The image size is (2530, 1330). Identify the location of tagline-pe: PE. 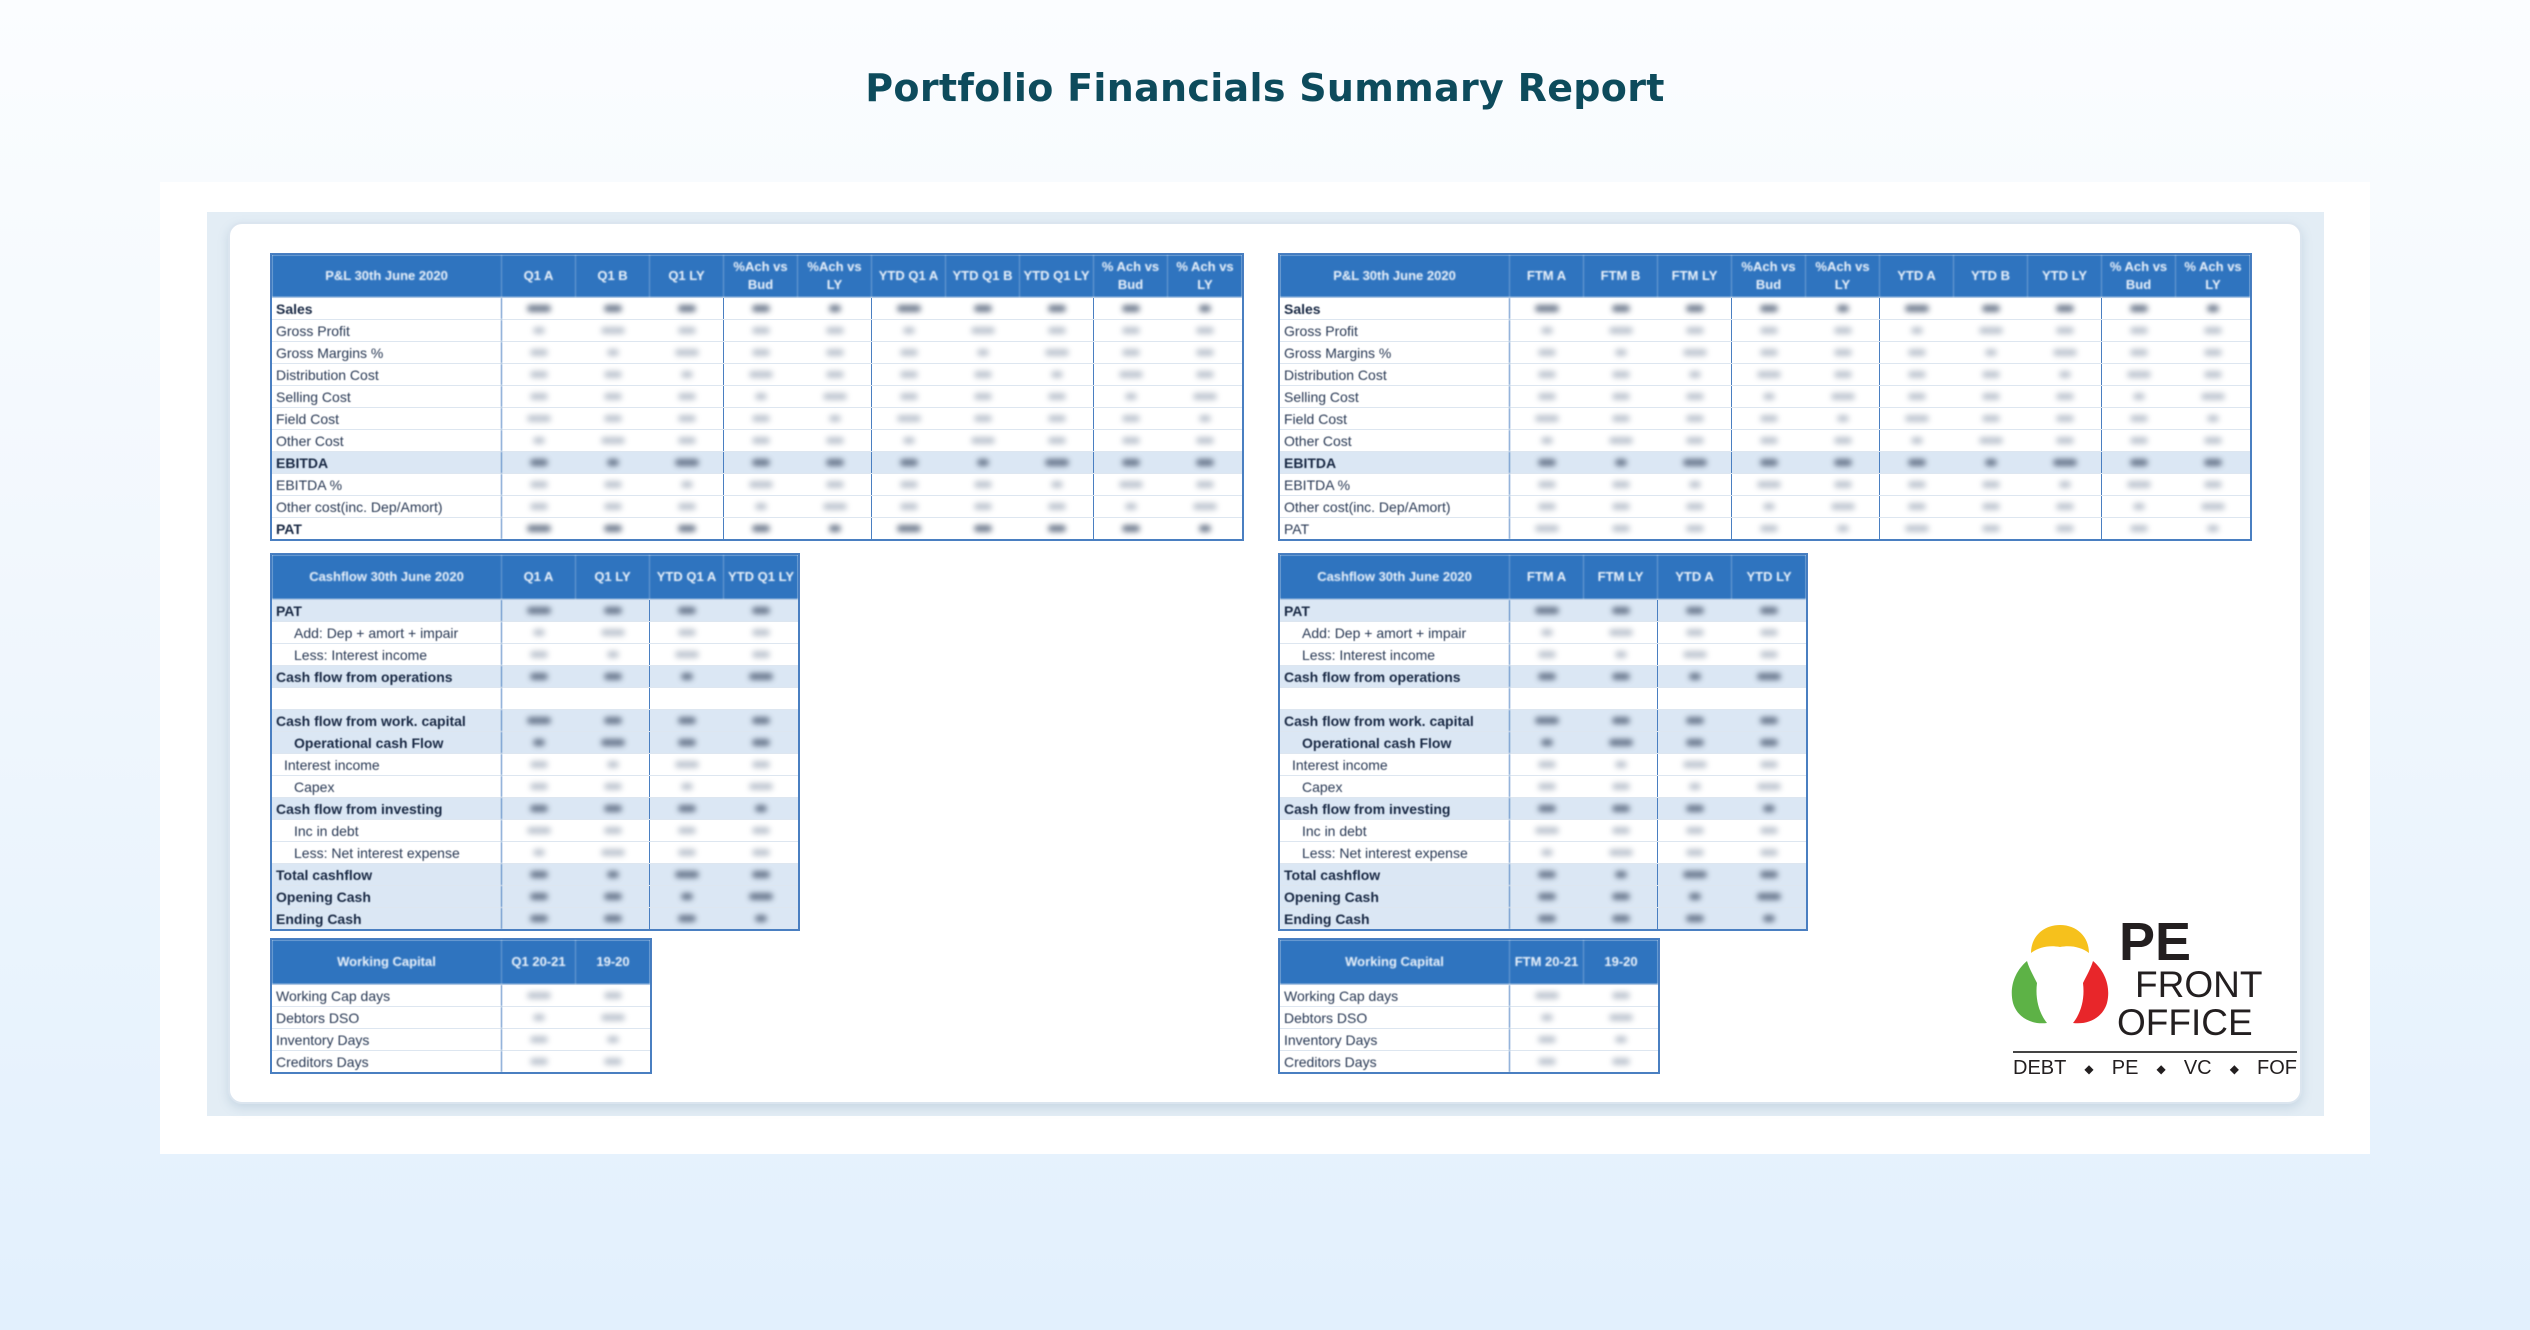
(2125, 1068).